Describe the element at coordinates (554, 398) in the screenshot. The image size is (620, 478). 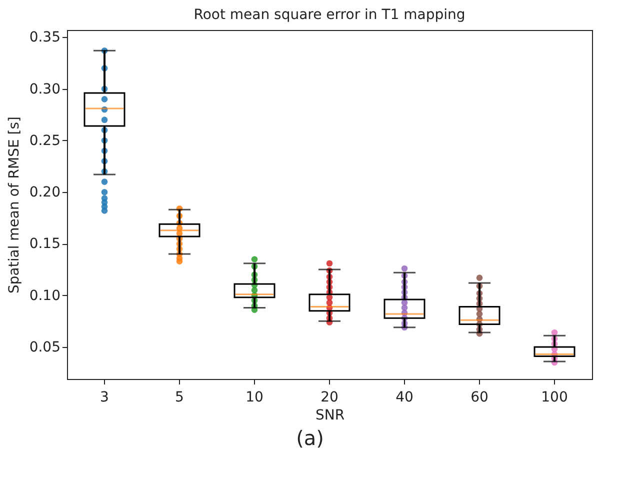
I see `x-tick-label: 100` at that location.